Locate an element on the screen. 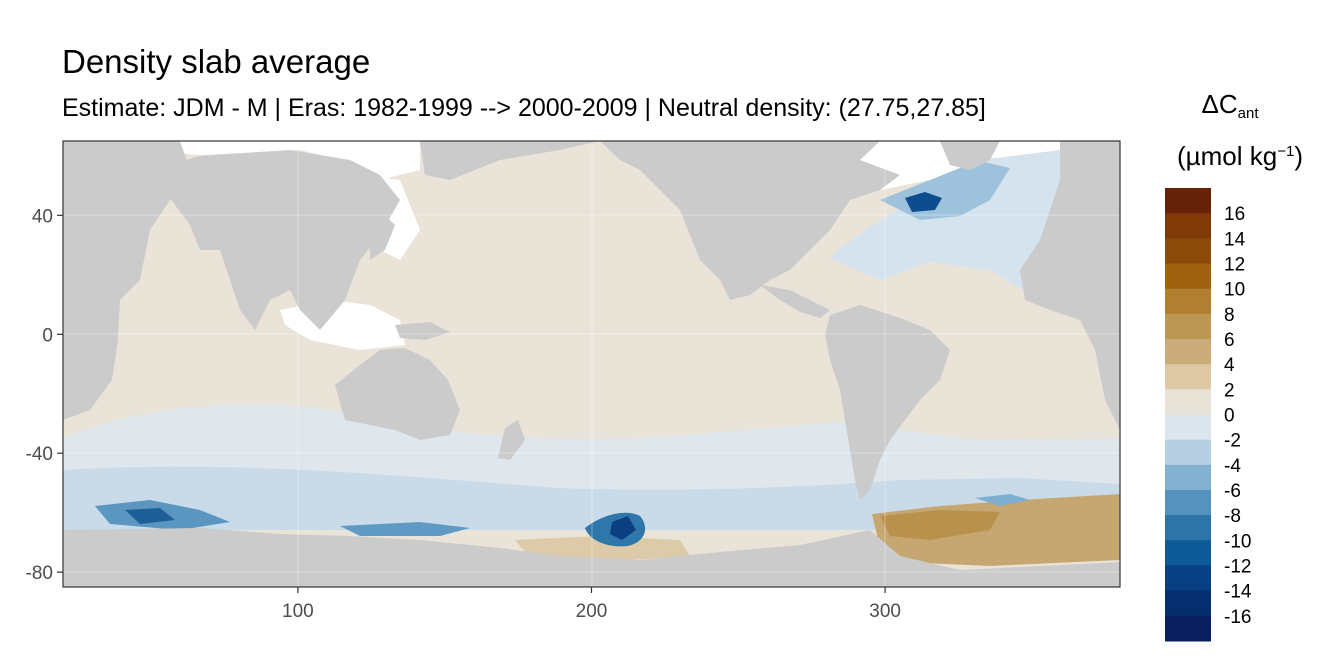 The width and height of the screenshot is (1344, 672). land-north-america is located at coordinates (750, 220).